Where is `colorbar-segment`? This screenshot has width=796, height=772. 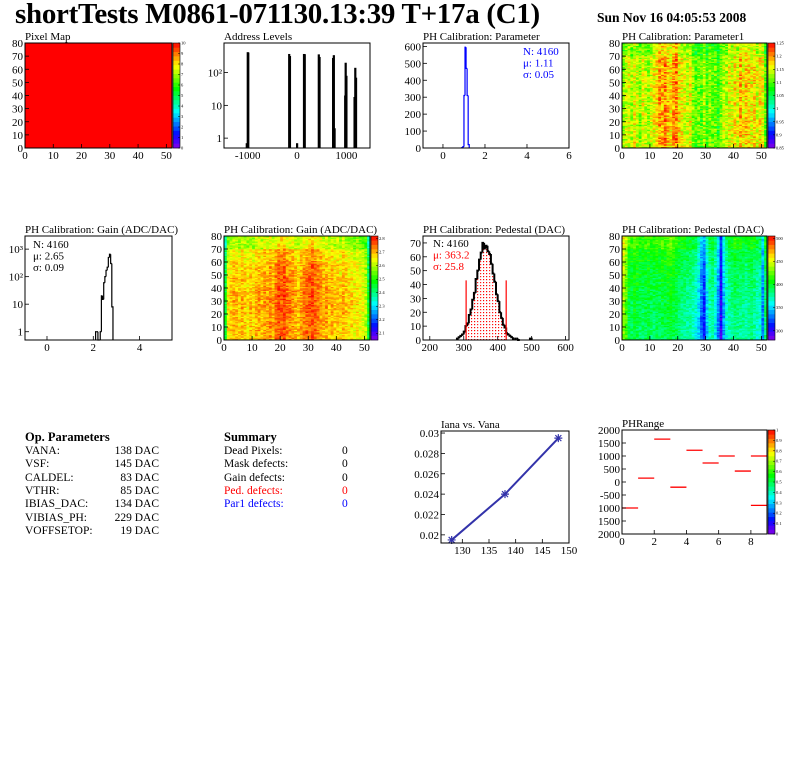
colorbar-segment is located at coordinates (771, 85).